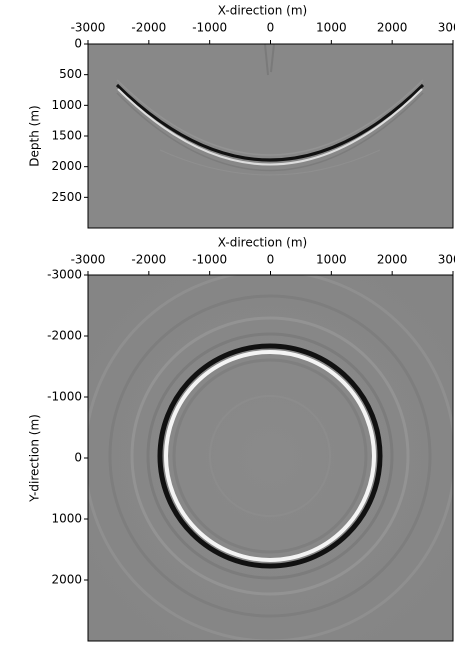 Image resolution: width=455 pixels, height=653 pixels. Describe the element at coordinates (66, 136) in the screenshot. I see `y-tick-label: 1500` at that location.